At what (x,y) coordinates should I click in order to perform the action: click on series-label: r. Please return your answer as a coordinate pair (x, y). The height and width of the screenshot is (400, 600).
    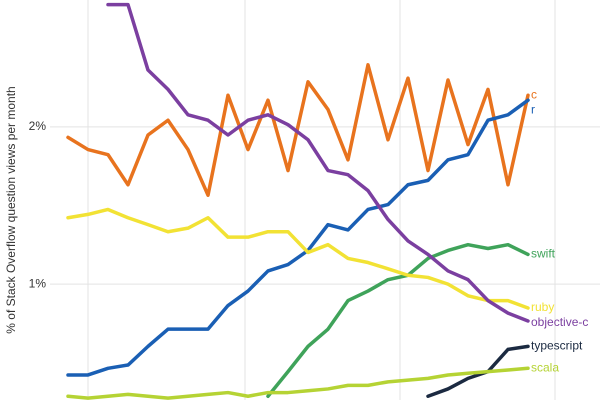
    Looking at the image, I should click on (533, 109).